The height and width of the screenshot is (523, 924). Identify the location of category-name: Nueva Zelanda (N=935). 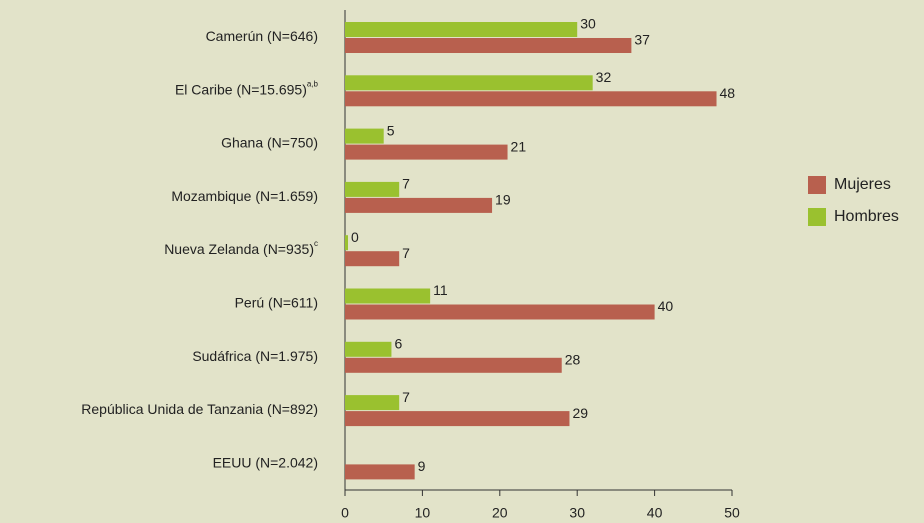
(239, 249).